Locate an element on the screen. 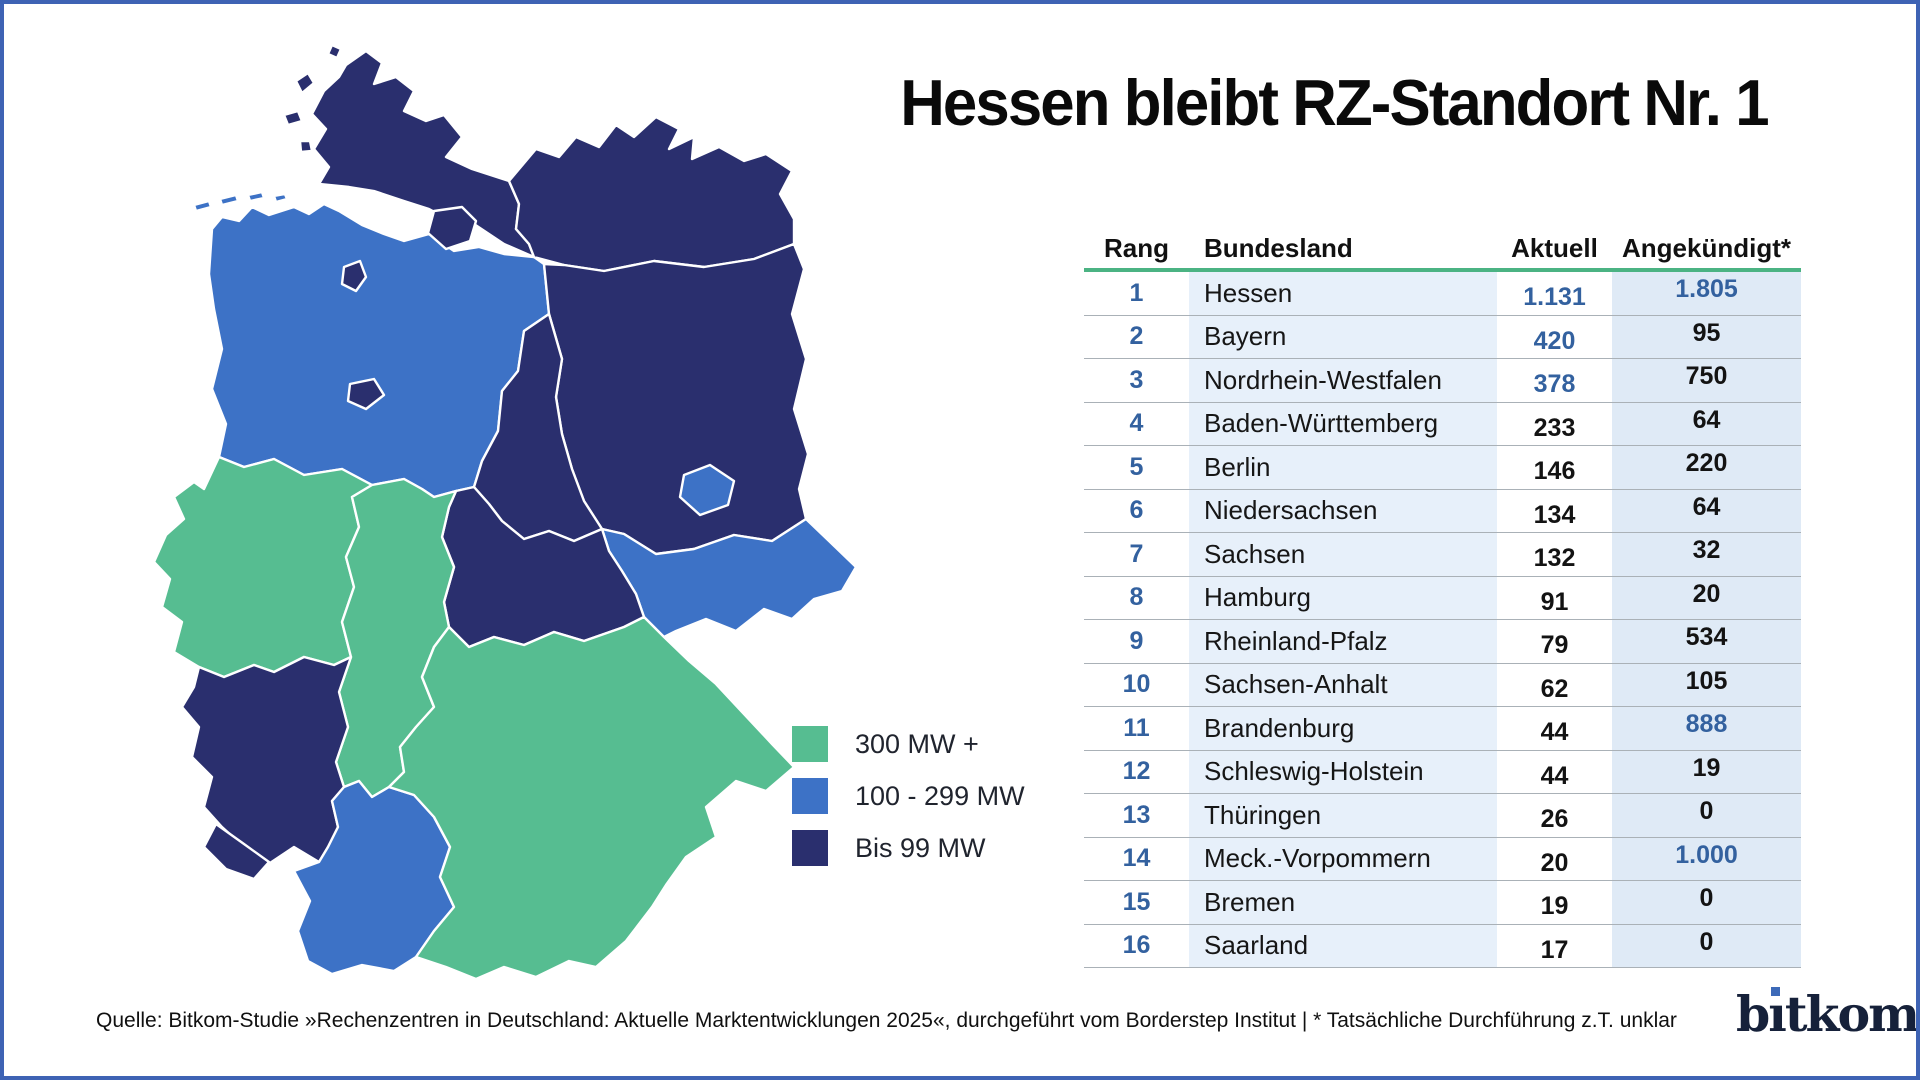  cell-aktuell: 146 is located at coordinates (1554, 471).